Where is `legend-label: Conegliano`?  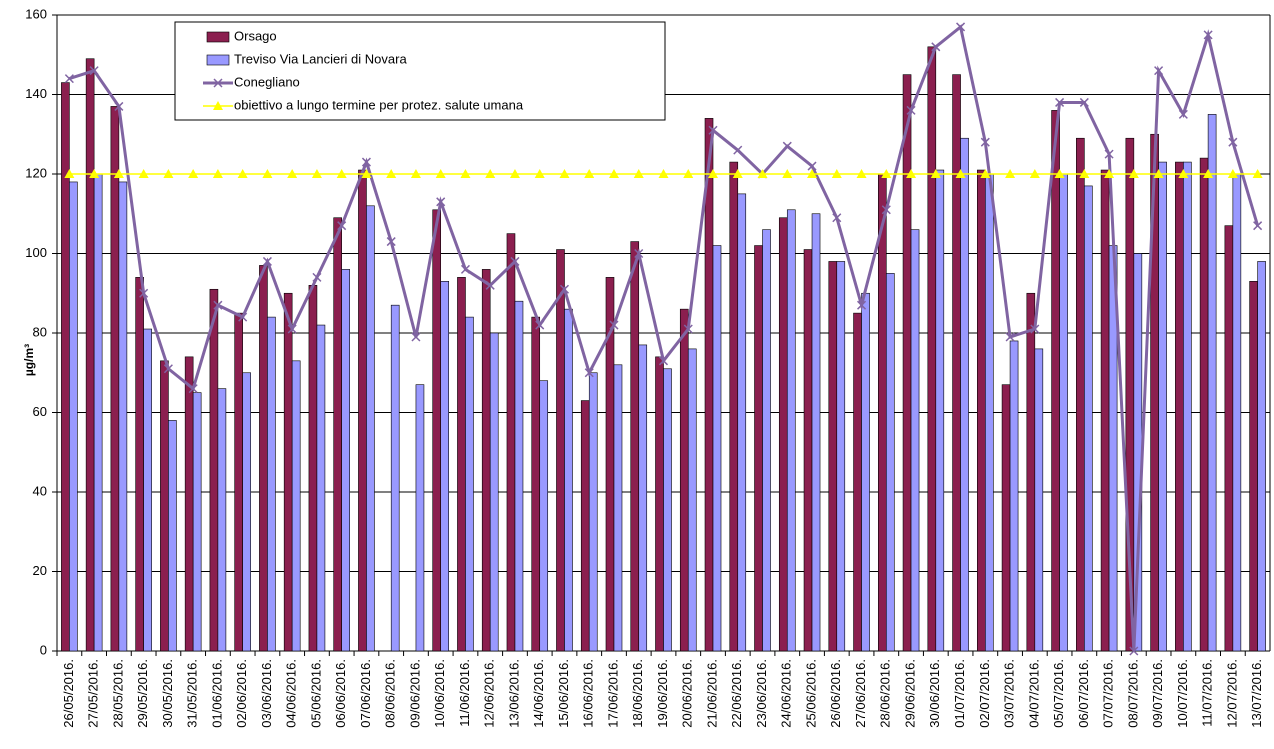
legend-label: Conegliano is located at coordinates (267, 81).